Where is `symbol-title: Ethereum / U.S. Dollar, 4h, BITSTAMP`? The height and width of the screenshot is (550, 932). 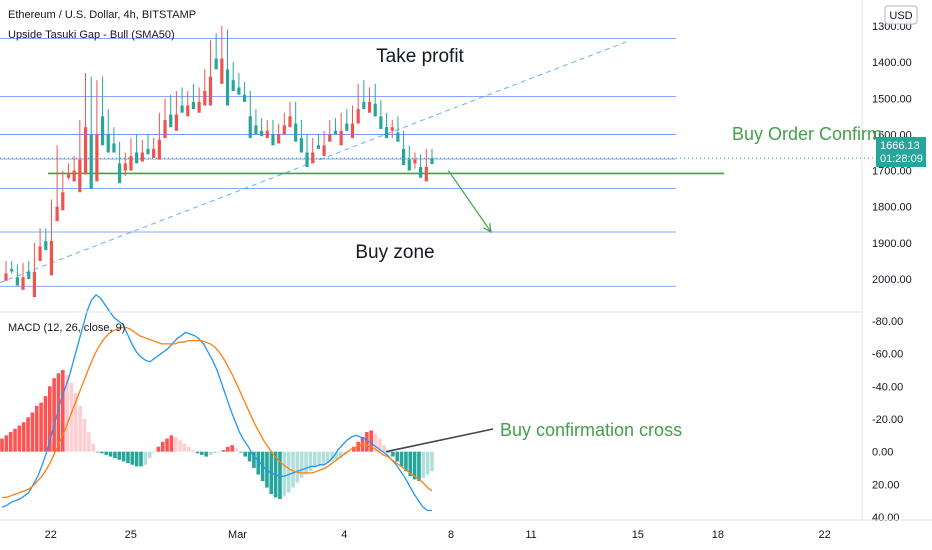 symbol-title: Ethereum / U.S. Dollar, 4h, BITSTAMP is located at coordinates (102, 15).